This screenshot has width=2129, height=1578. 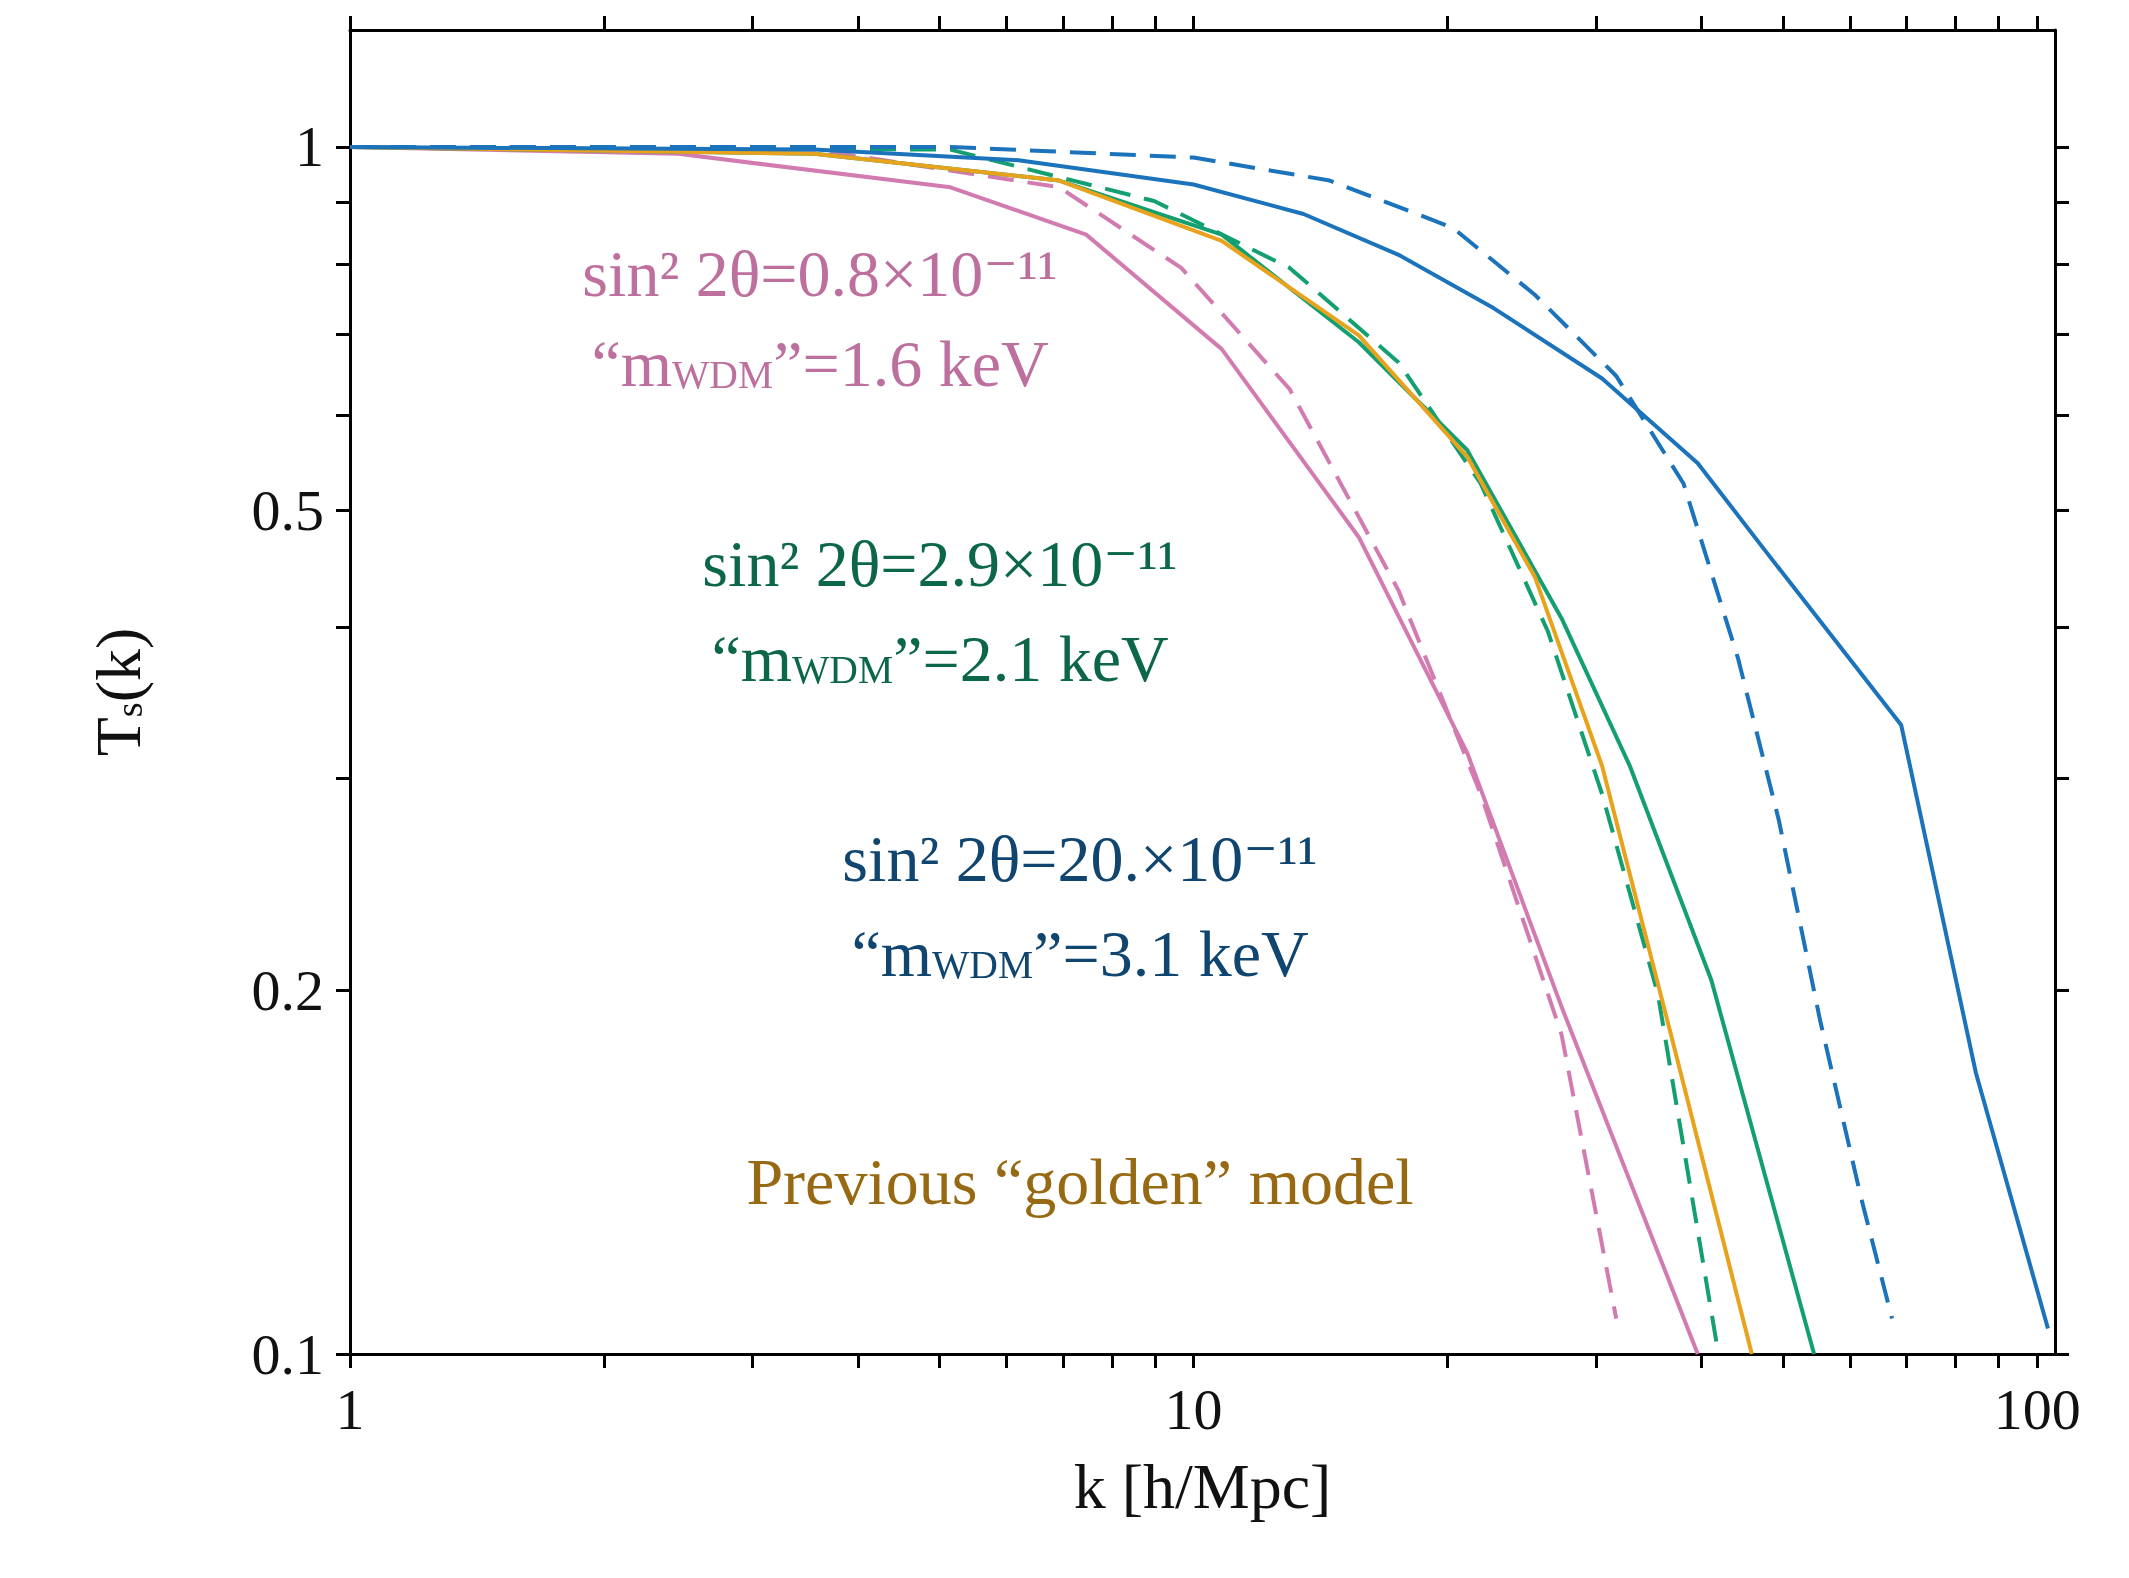 What do you see at coordinates (287, 1354) in the screenshot?
I see `y-tick-label: 0.1` at bounding box center [287, 1354].